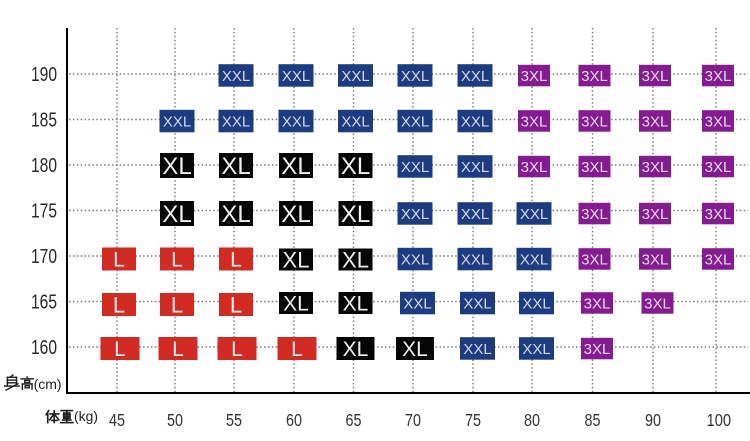  Describe the element at coordinates (175, 420) in the screenshot. I see `svg-text: 50` at that location.